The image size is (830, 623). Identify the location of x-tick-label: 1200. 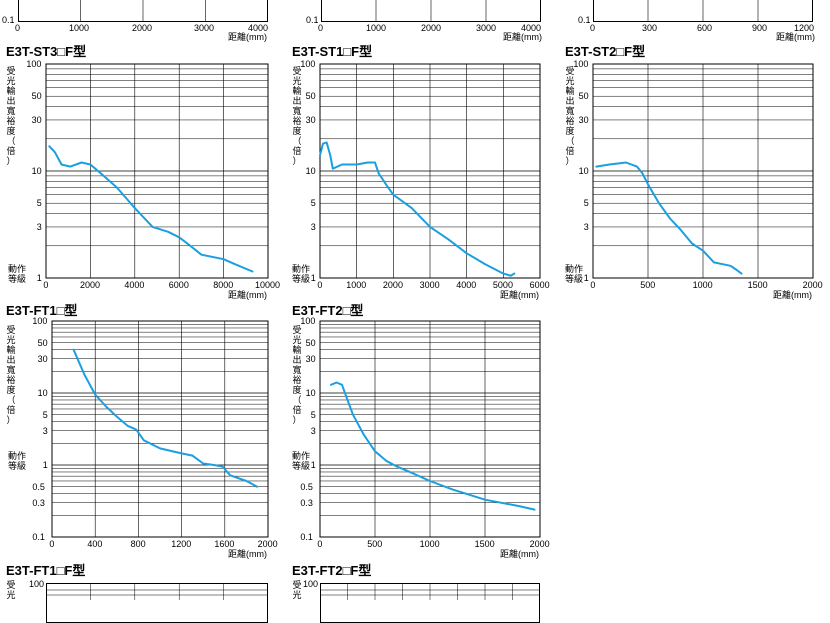
(181, 544).